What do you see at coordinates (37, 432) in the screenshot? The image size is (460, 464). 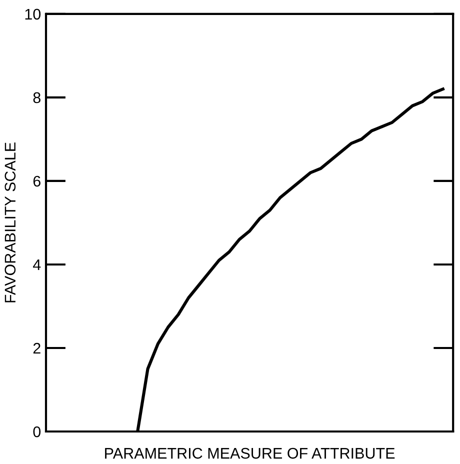 I see `y-tick-label: 0` at bounding box center [37, 432].